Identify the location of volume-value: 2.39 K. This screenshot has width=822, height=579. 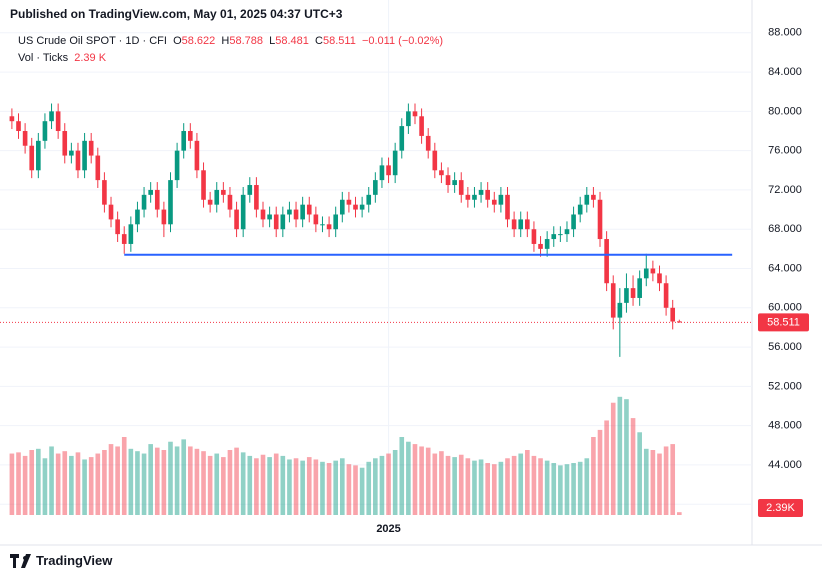
(90, 58).